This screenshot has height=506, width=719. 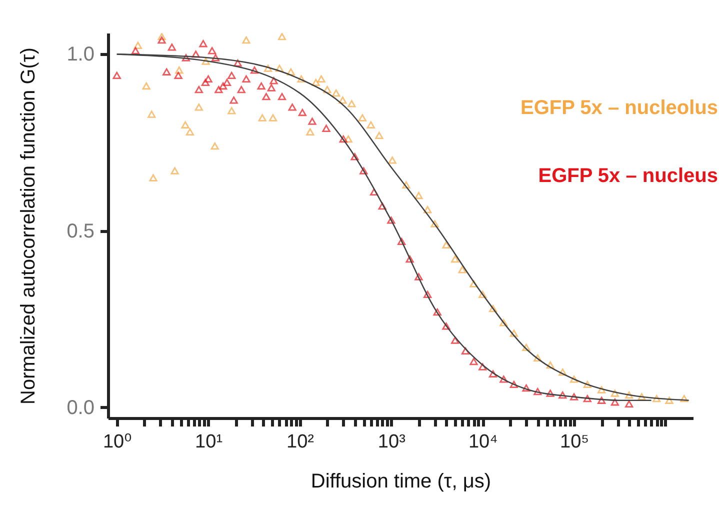 I want to click on y-axis-title: Normalized autocorrelation function G(τ), so click(x=29, y=226).